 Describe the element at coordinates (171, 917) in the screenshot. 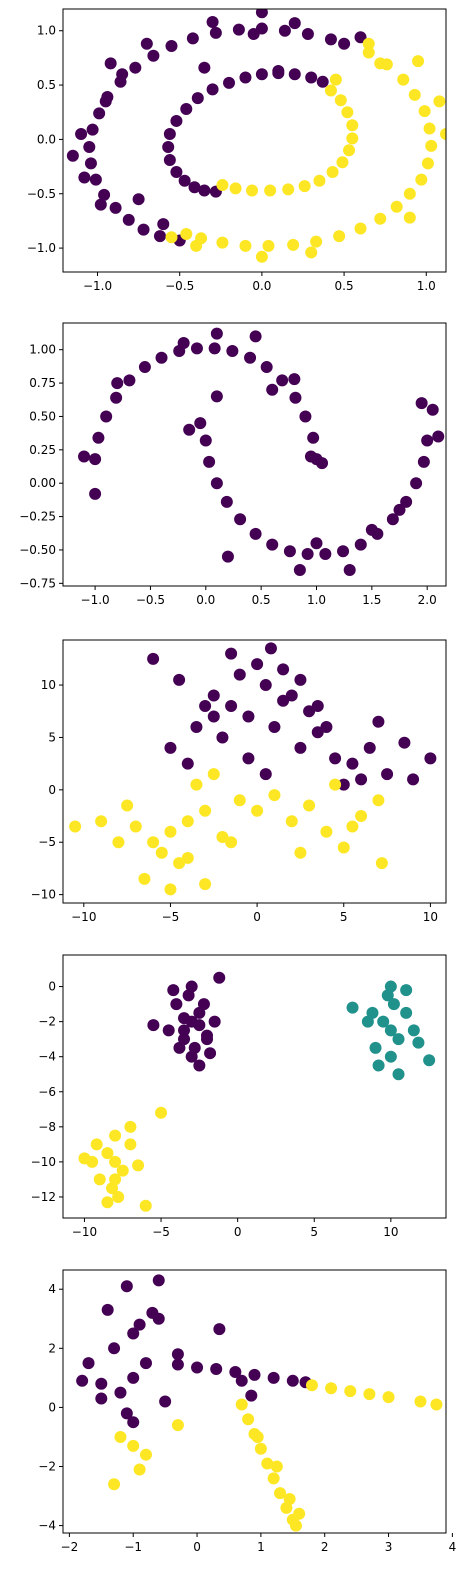

I see `x-tick-label: −5` at that location.